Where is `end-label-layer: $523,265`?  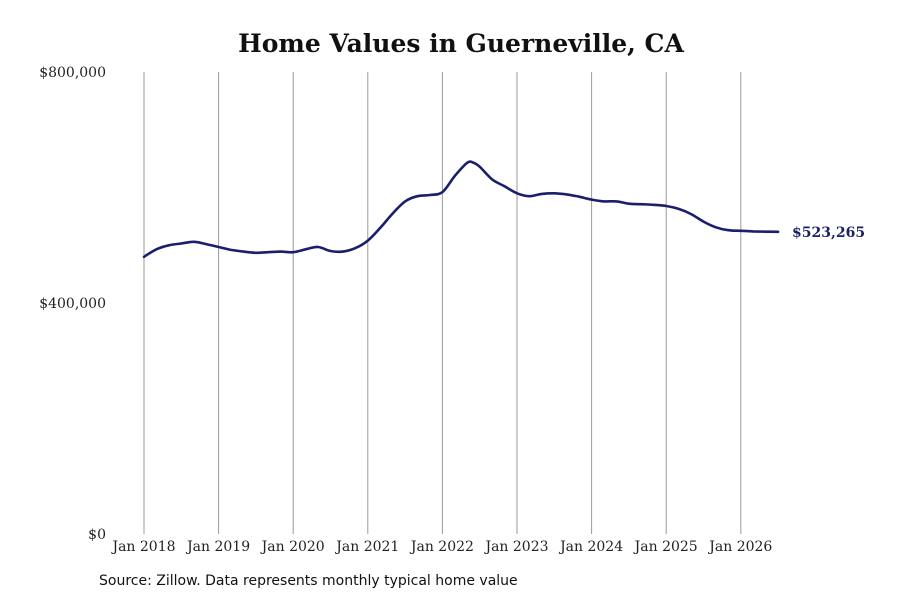 end-label-layer: $523,265 is located at coordinates (828, 233).